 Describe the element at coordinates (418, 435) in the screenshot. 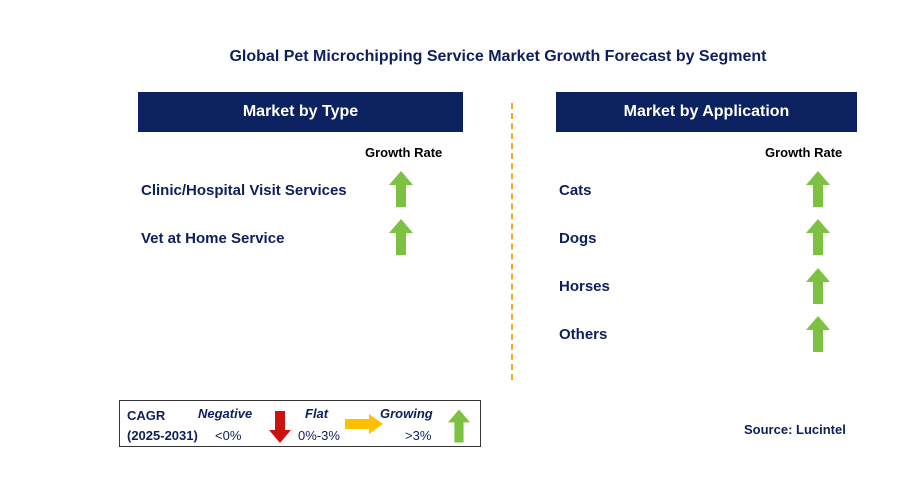

I see `legend-growing-range: >3%` at that location.